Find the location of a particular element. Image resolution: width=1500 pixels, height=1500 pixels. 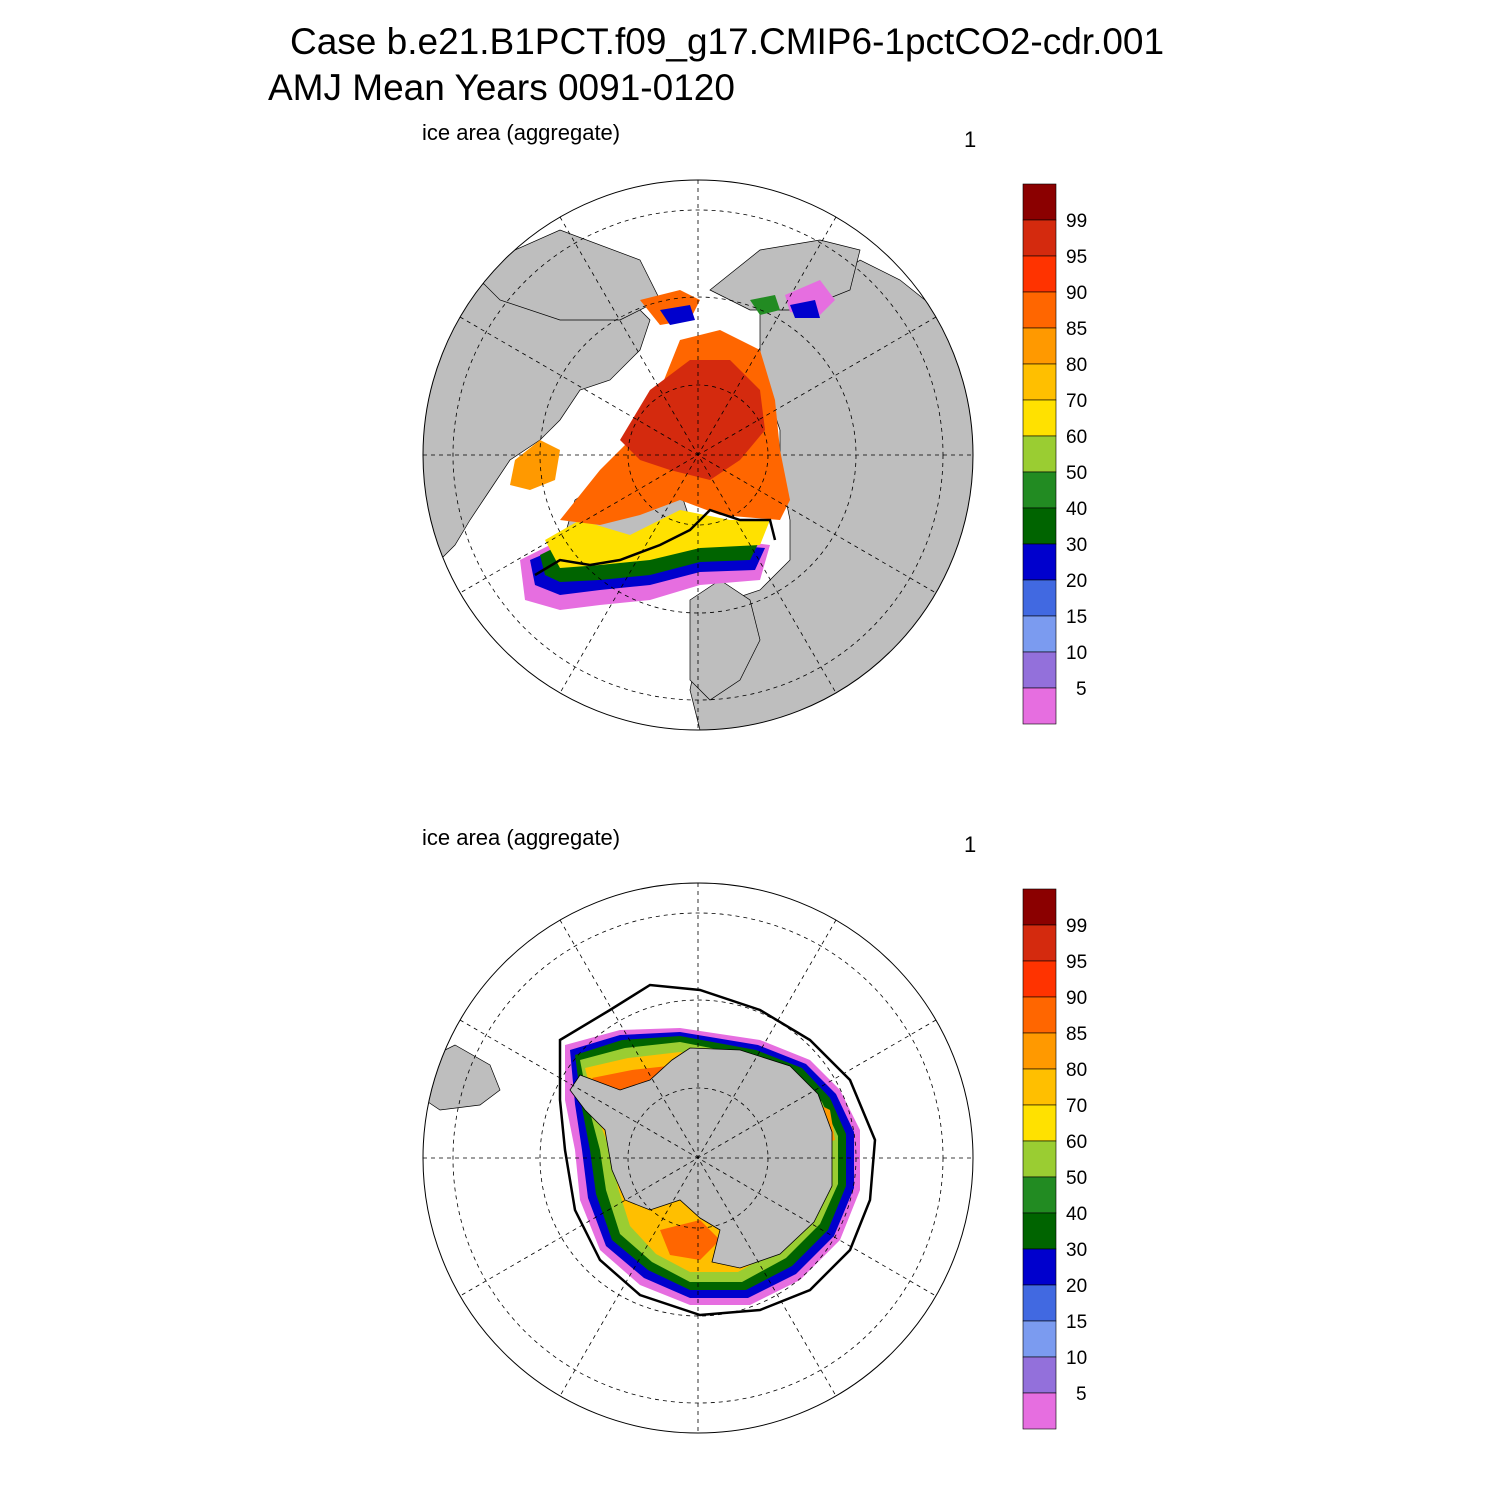

north-colorbar-label: 5 is located at coordinates (1081, 689).